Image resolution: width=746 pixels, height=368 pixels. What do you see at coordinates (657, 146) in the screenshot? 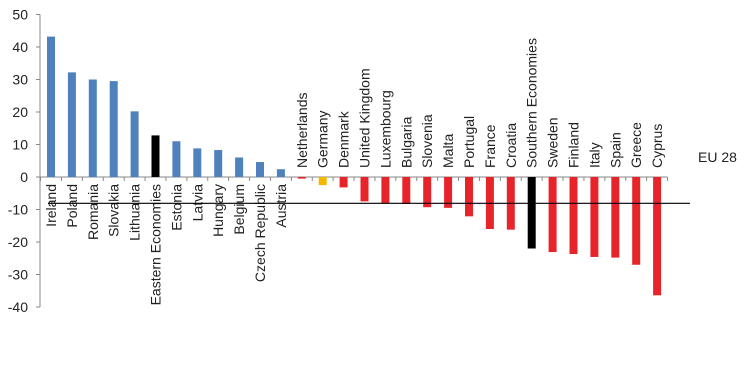
I see `category-label: Cyprus` at bounding box center [657, 146].